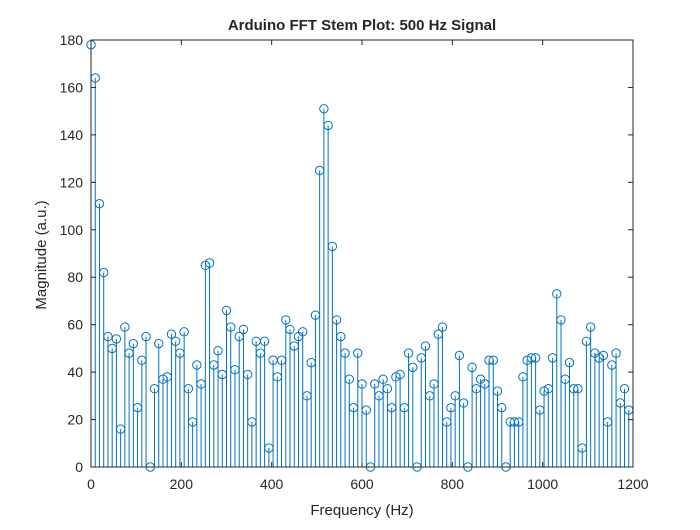 Image resolution: width=700 pixels, height=530 pixels. I want to click on x-tick-label: 400, so click(272, 484).